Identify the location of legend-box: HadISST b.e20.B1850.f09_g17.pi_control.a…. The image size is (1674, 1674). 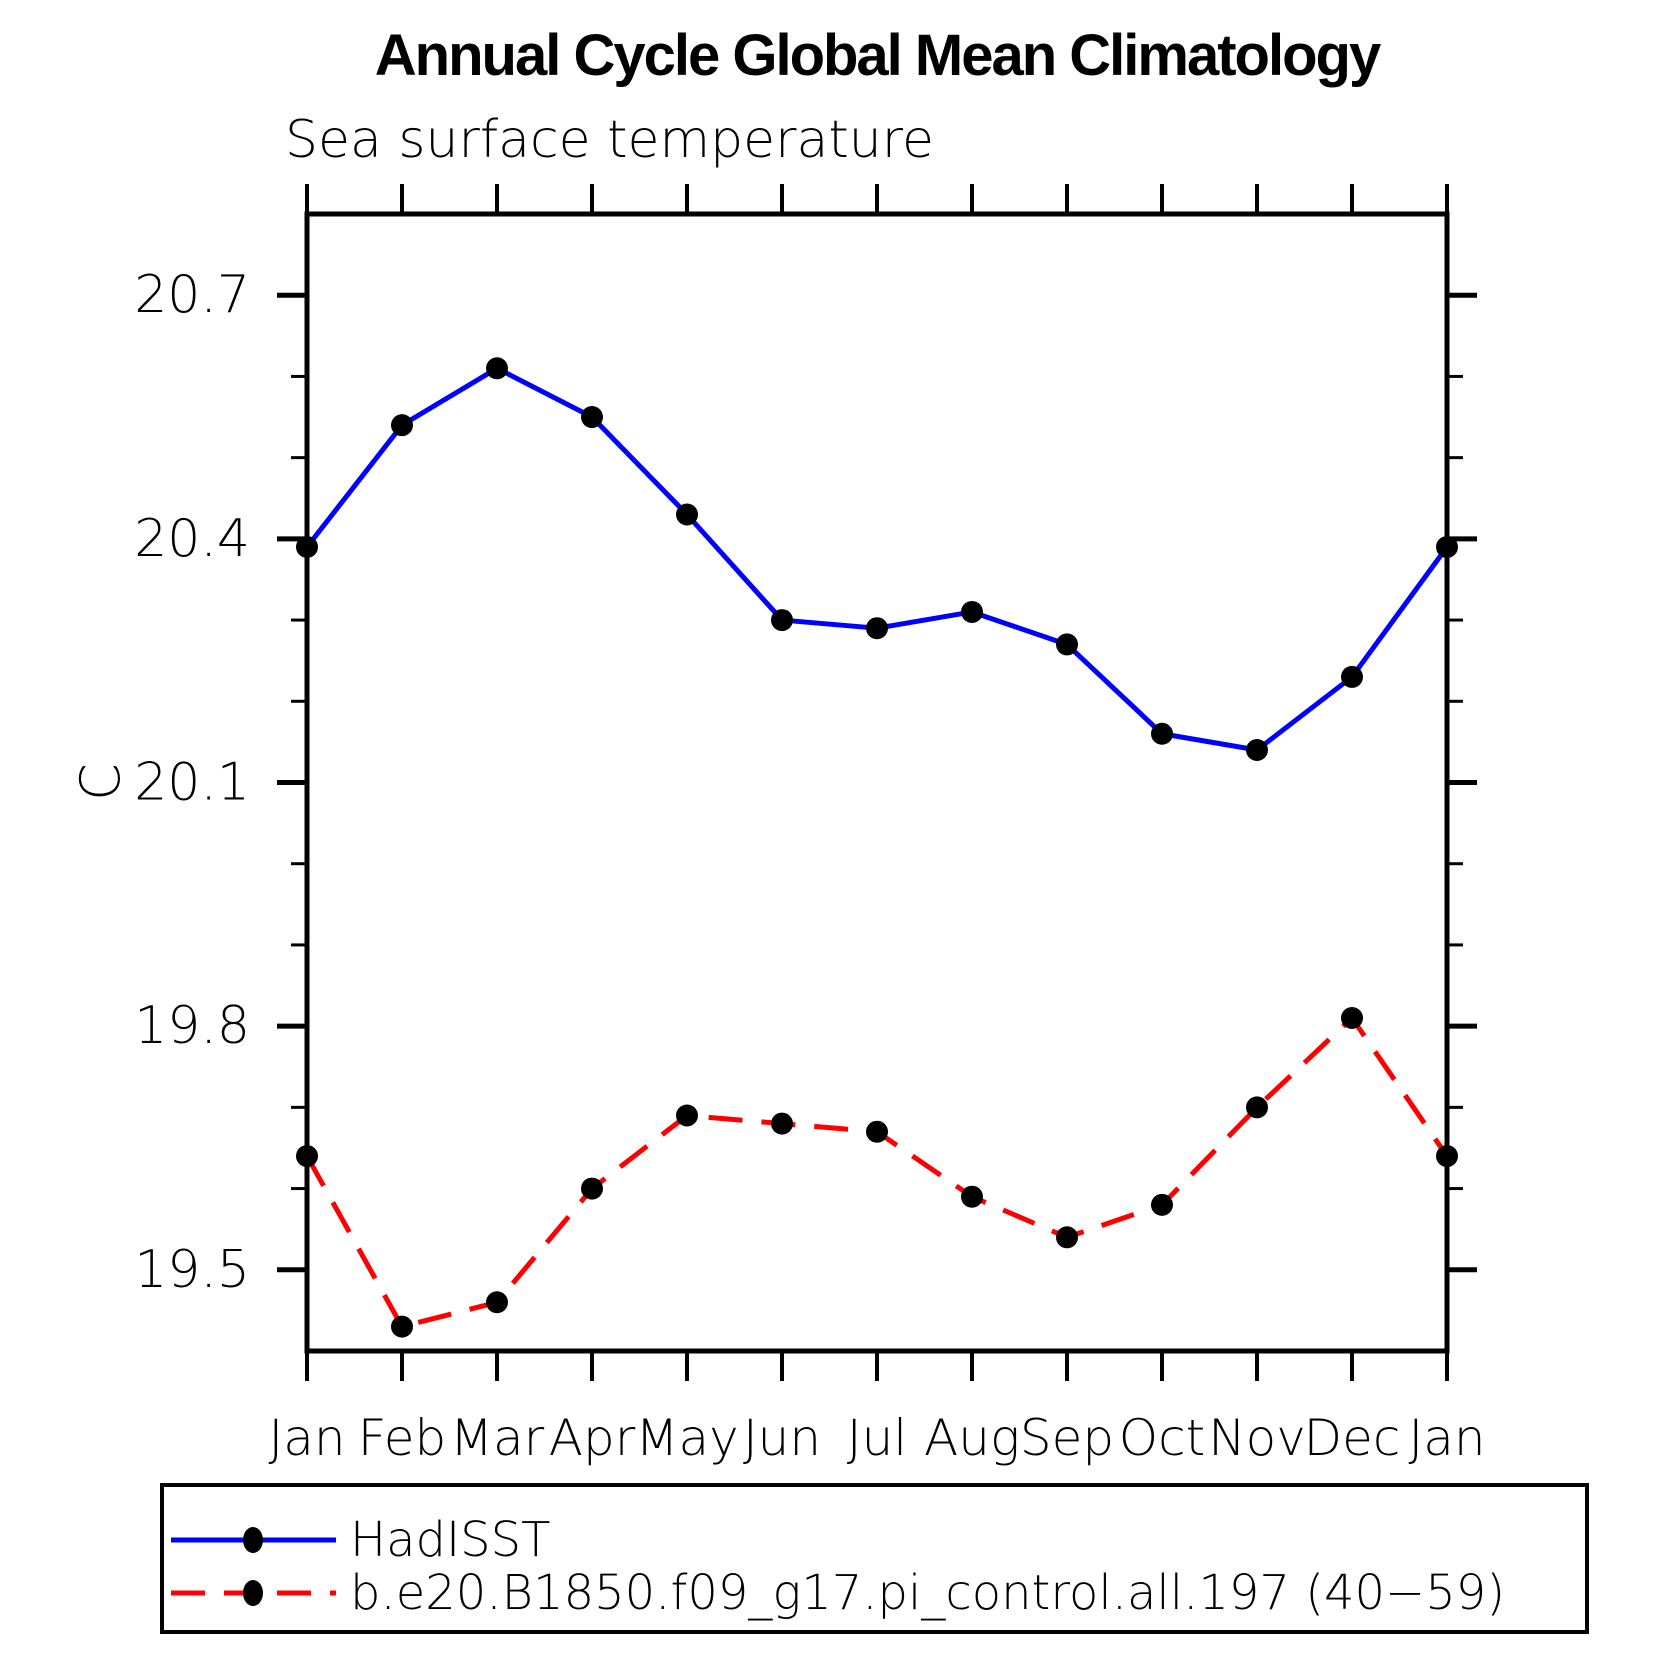
(874, 1558).